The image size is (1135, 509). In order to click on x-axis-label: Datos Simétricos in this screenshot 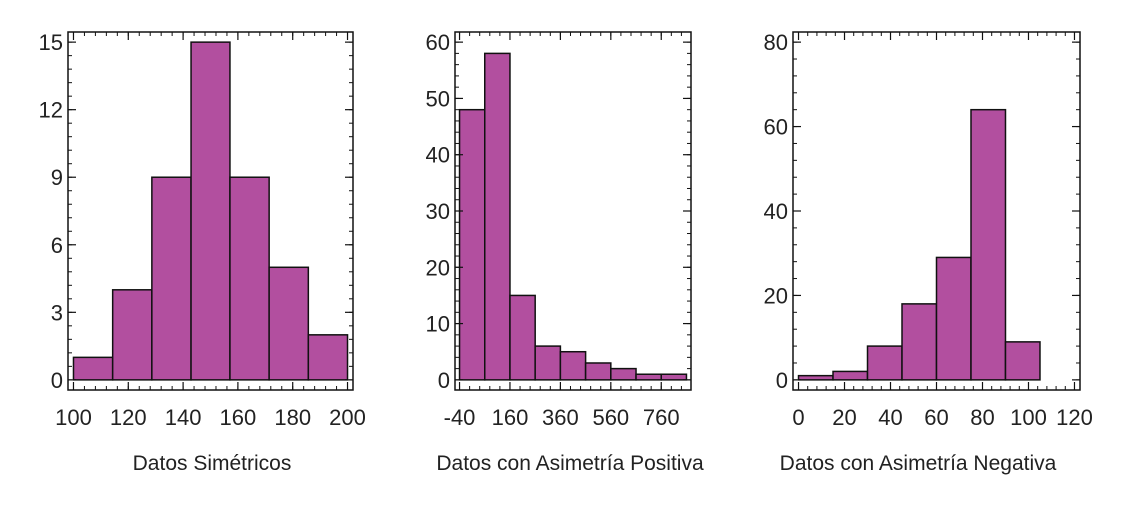, I will do `click(212, 463)`.